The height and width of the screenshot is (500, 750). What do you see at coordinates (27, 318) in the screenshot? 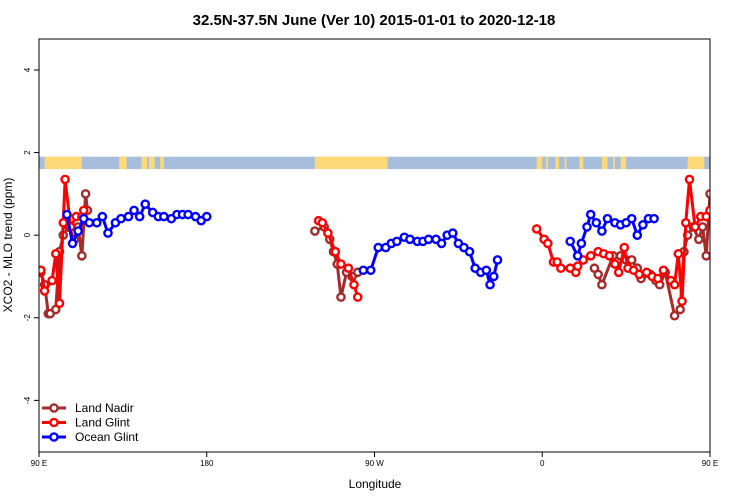
I see `y-tick-label: -2` at bounding box center [27, 318].